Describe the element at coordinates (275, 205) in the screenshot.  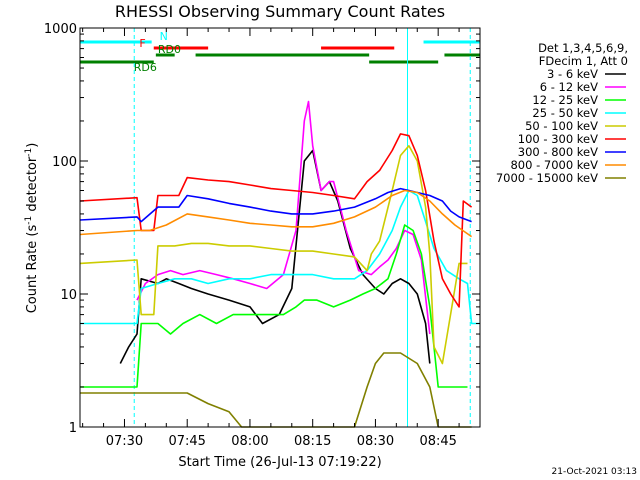
I see `series-300-800-kev` at that location.